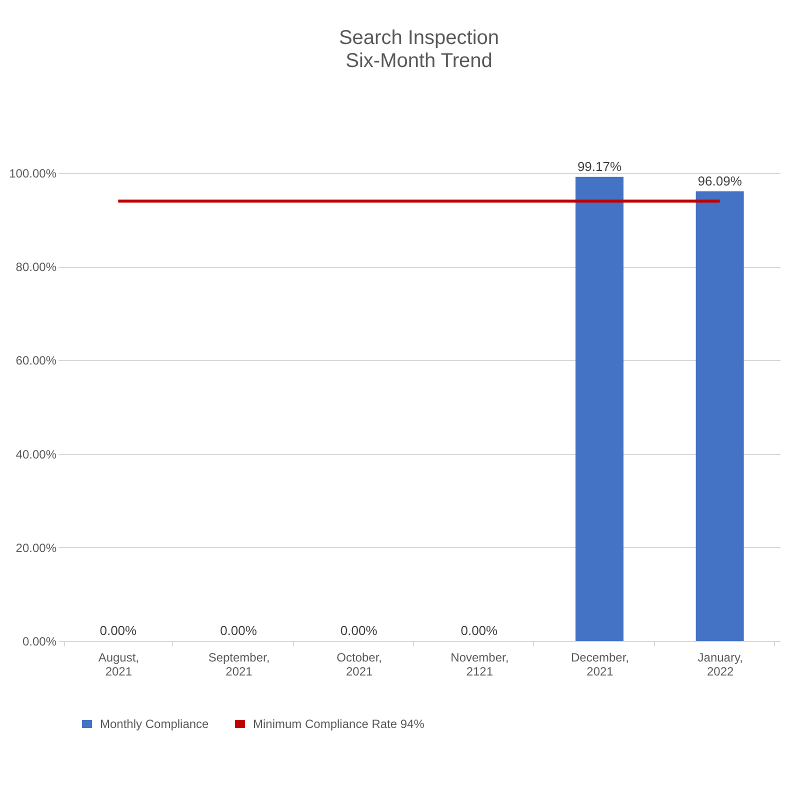  What do you see at coordinates (419, 37) in the screenshot?
I see `chart-title: Search Inspection` at bounding box center [419, 37].